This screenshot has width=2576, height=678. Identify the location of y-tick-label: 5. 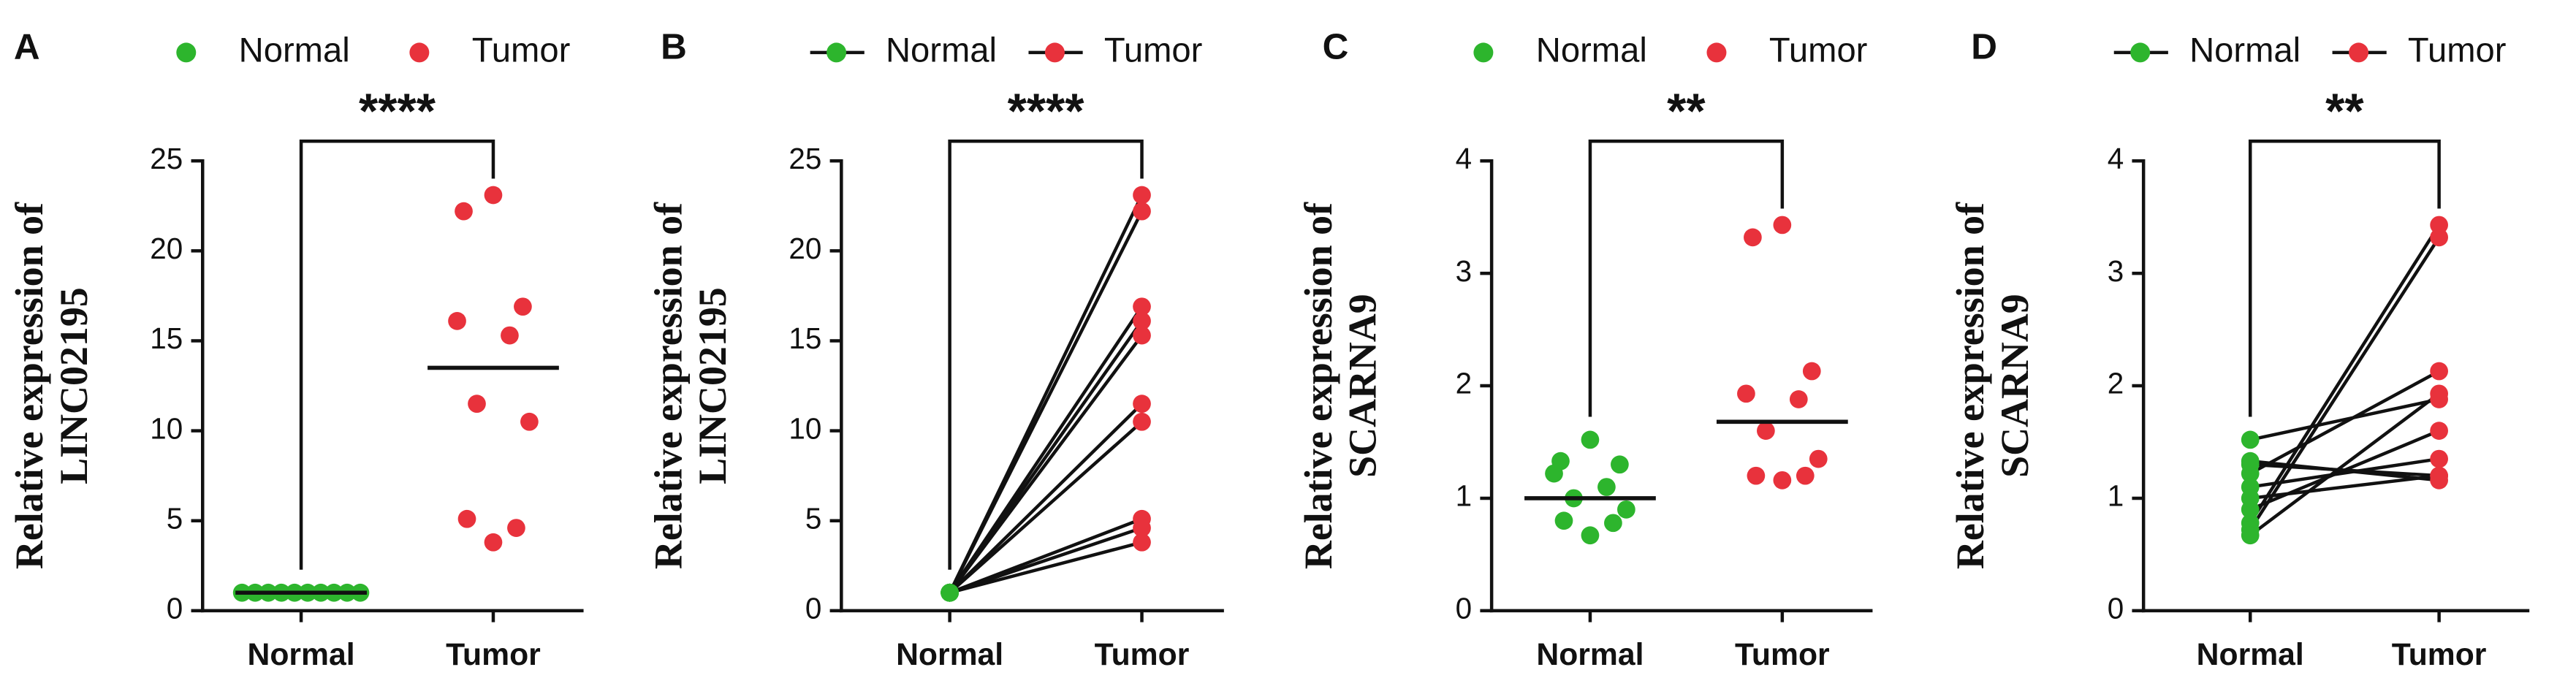
(175, 518).